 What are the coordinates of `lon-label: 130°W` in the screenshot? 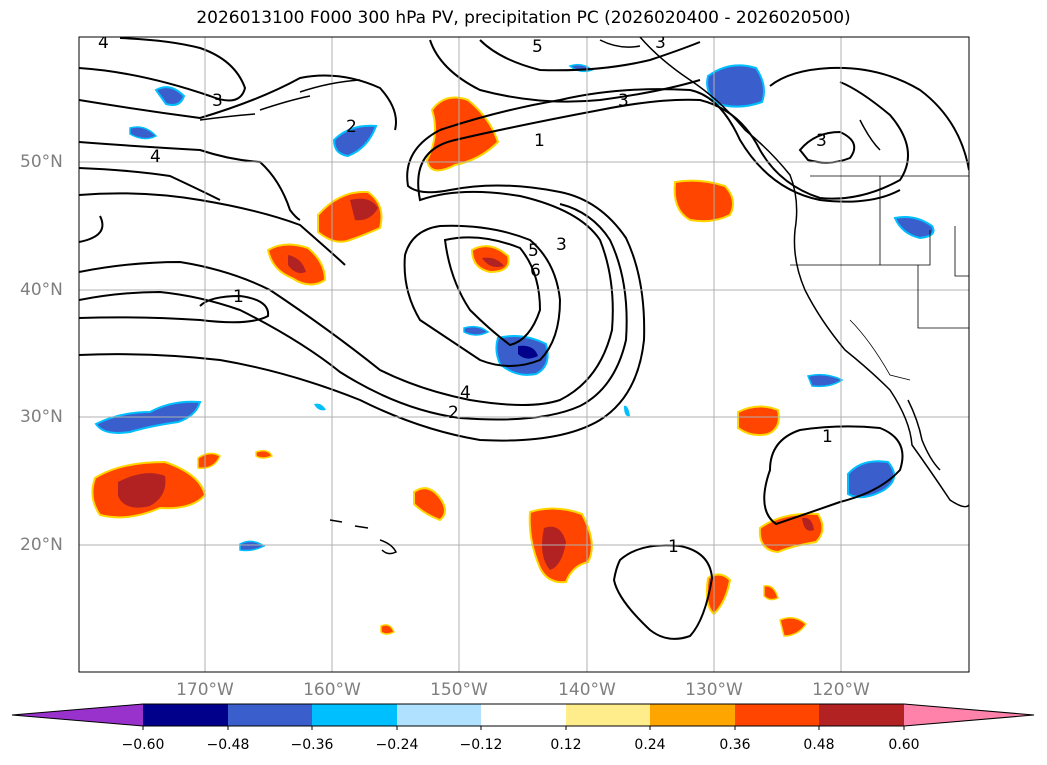 It's located at (714, 690).